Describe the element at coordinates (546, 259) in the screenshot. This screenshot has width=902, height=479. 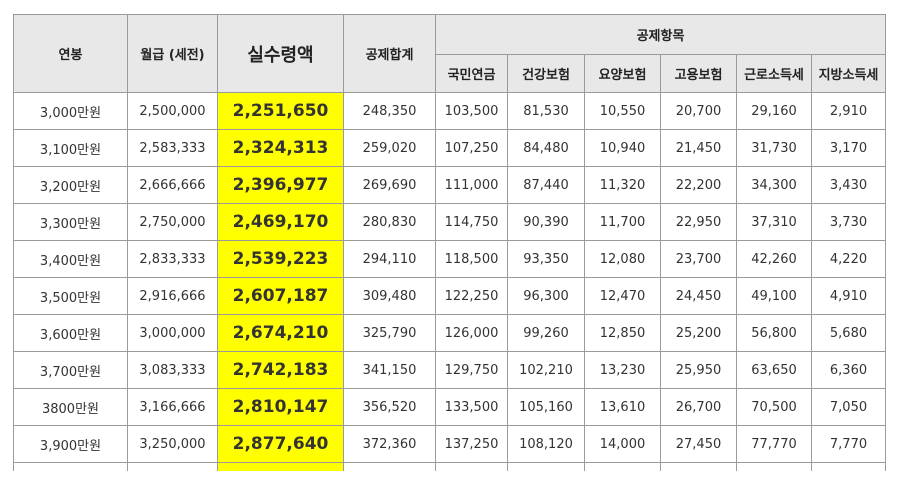
I see `deduction-item-cell: 93,350` at that location.